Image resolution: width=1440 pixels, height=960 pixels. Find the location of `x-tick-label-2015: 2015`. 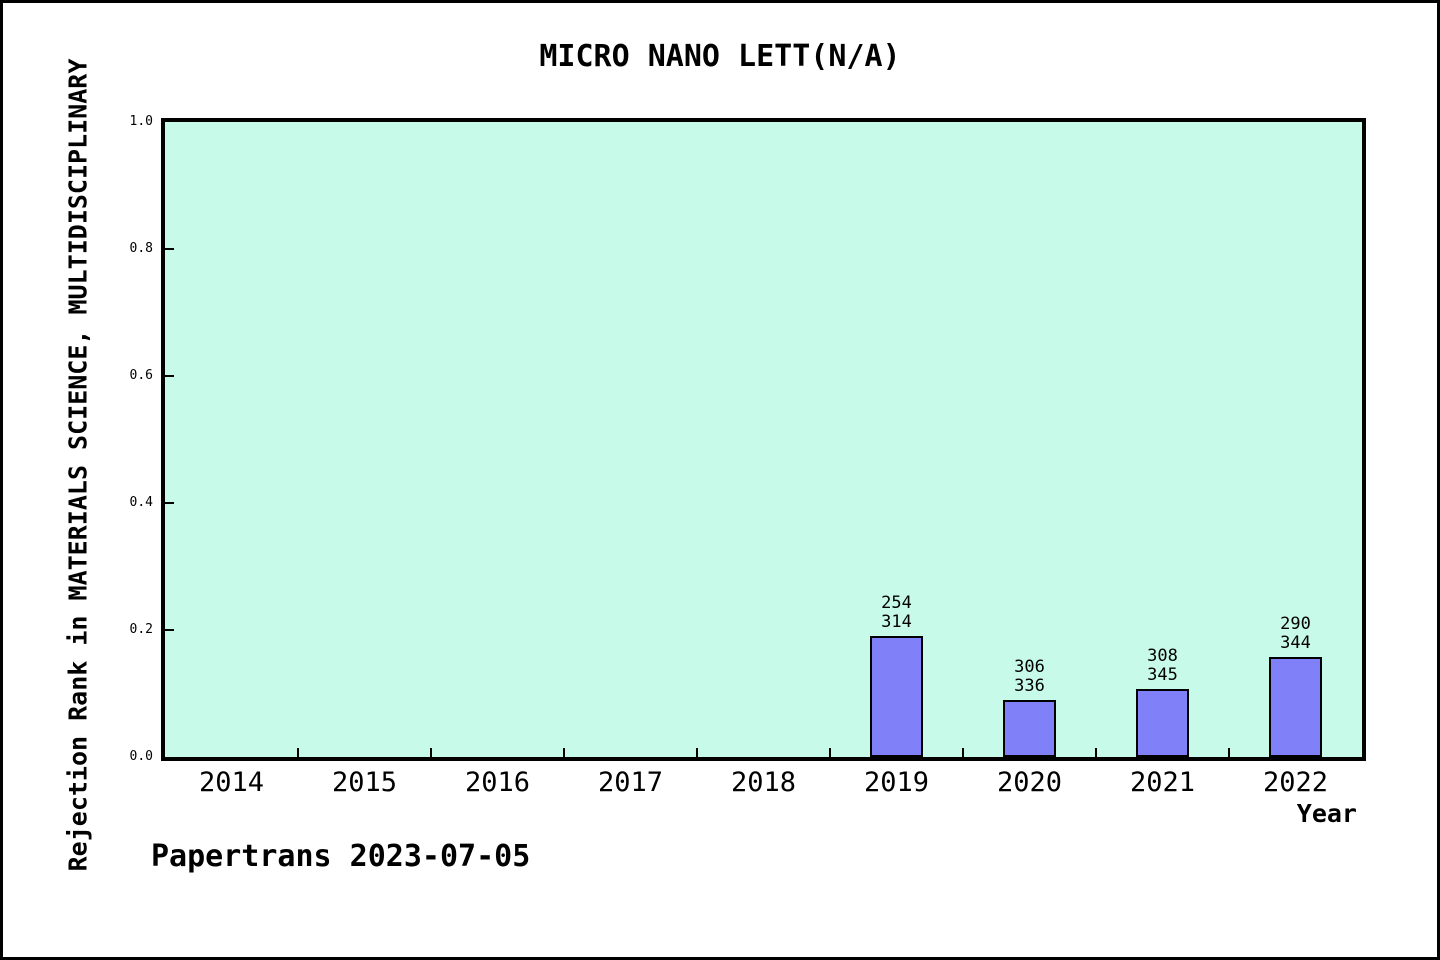

x-tick-label-2015: 2015 is located at coordinates (364, 782).